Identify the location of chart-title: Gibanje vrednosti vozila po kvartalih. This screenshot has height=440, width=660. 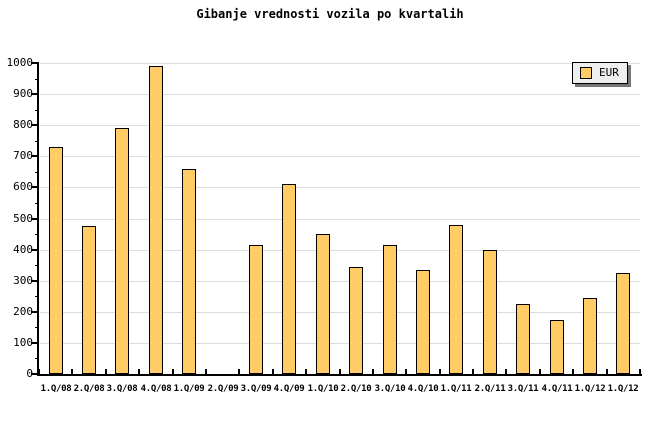
(330, 14).